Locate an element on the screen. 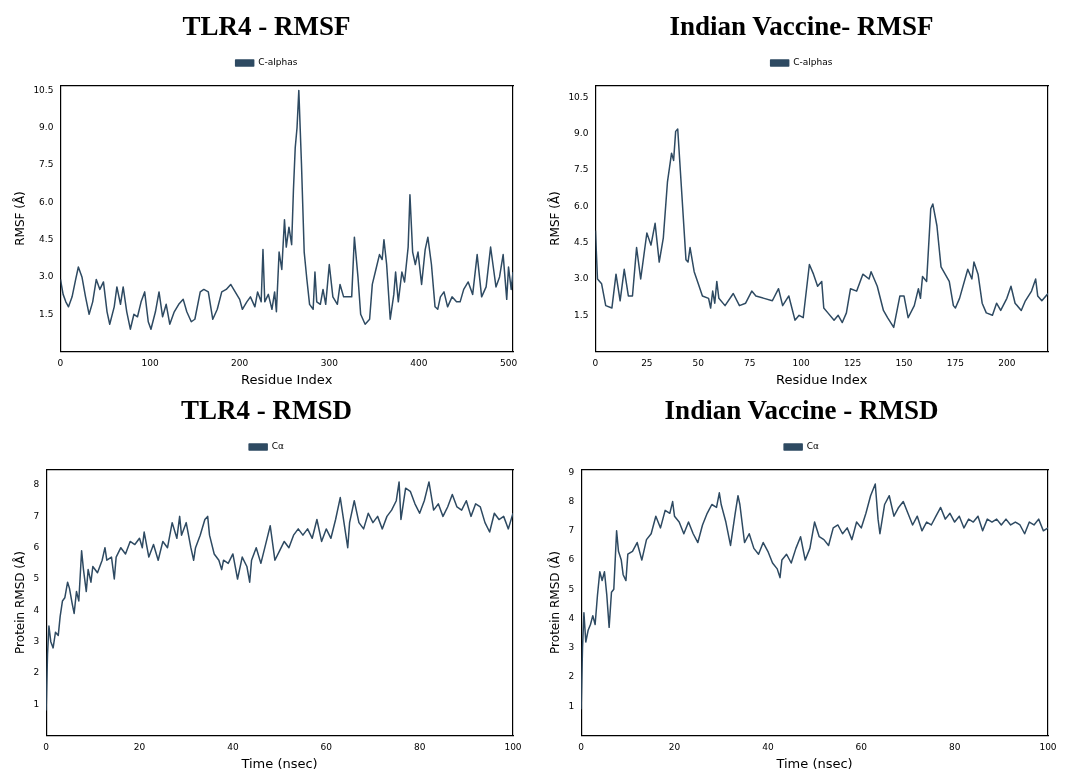 The height and width of the screenshot is (779, 1076). chart-title: Indian Vaccine - RMSD is located at coordinates (801, 410).